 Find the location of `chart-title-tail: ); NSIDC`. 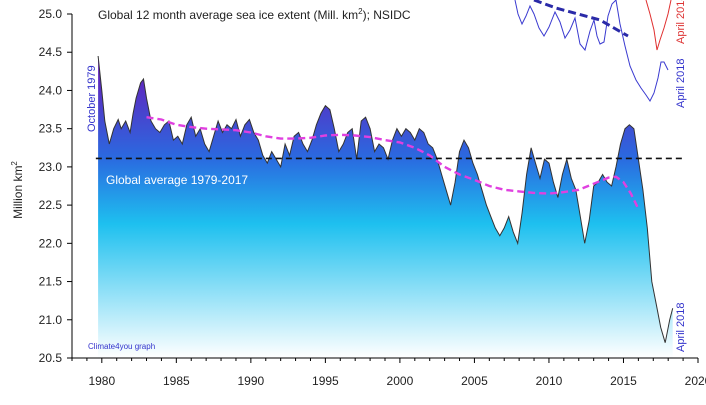

chart-title-tail: ); NSIDC is located at coordinates (387, 15).